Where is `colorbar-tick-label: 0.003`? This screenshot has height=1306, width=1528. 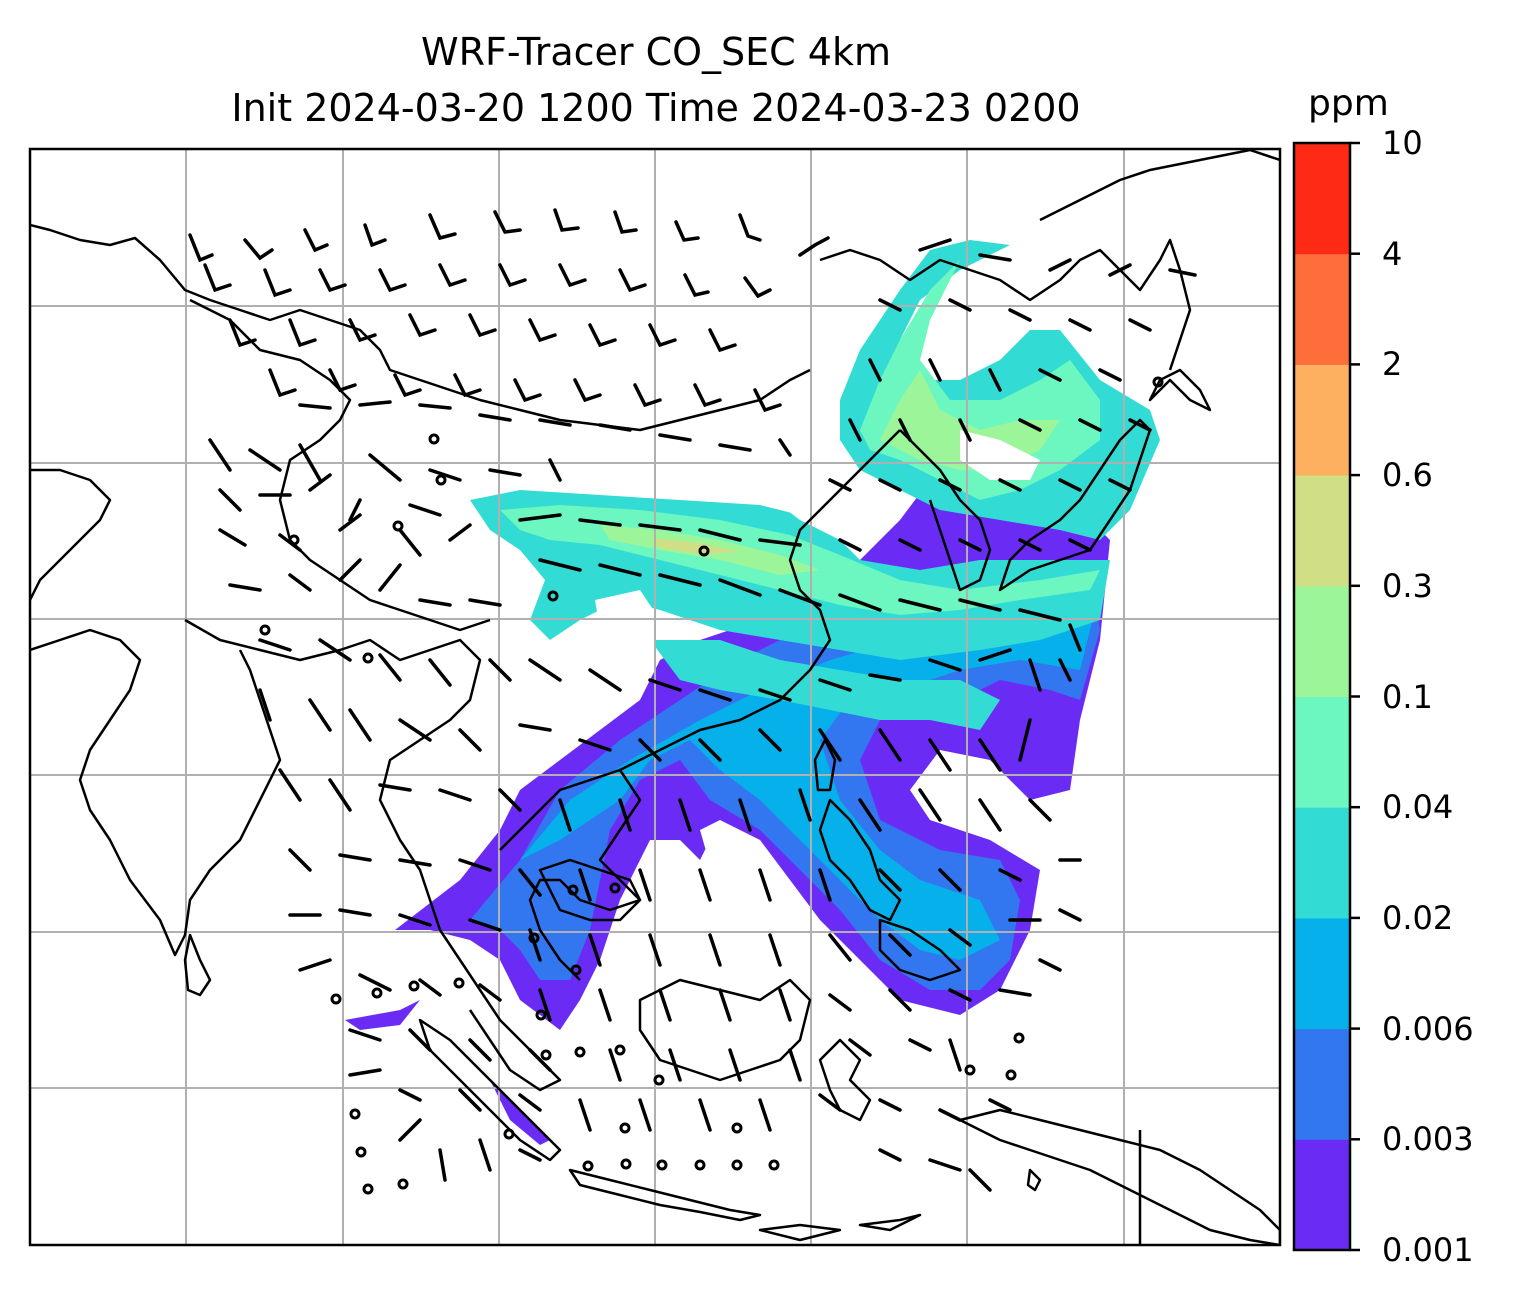
colorbar-tick-label: 0.003 is located at coordinates (1428, 1139).